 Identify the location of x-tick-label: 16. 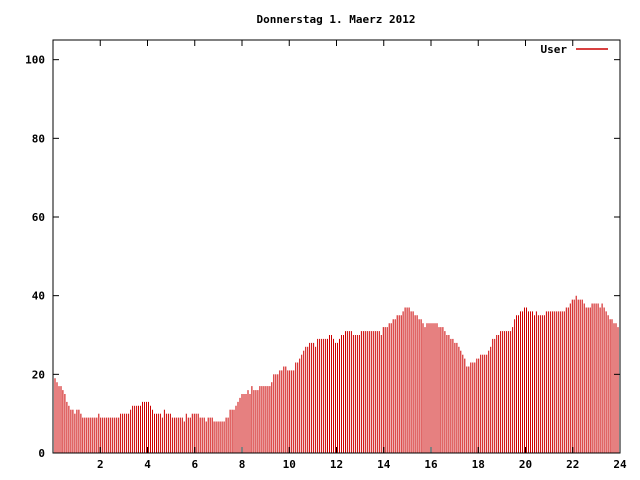
(431, 464).